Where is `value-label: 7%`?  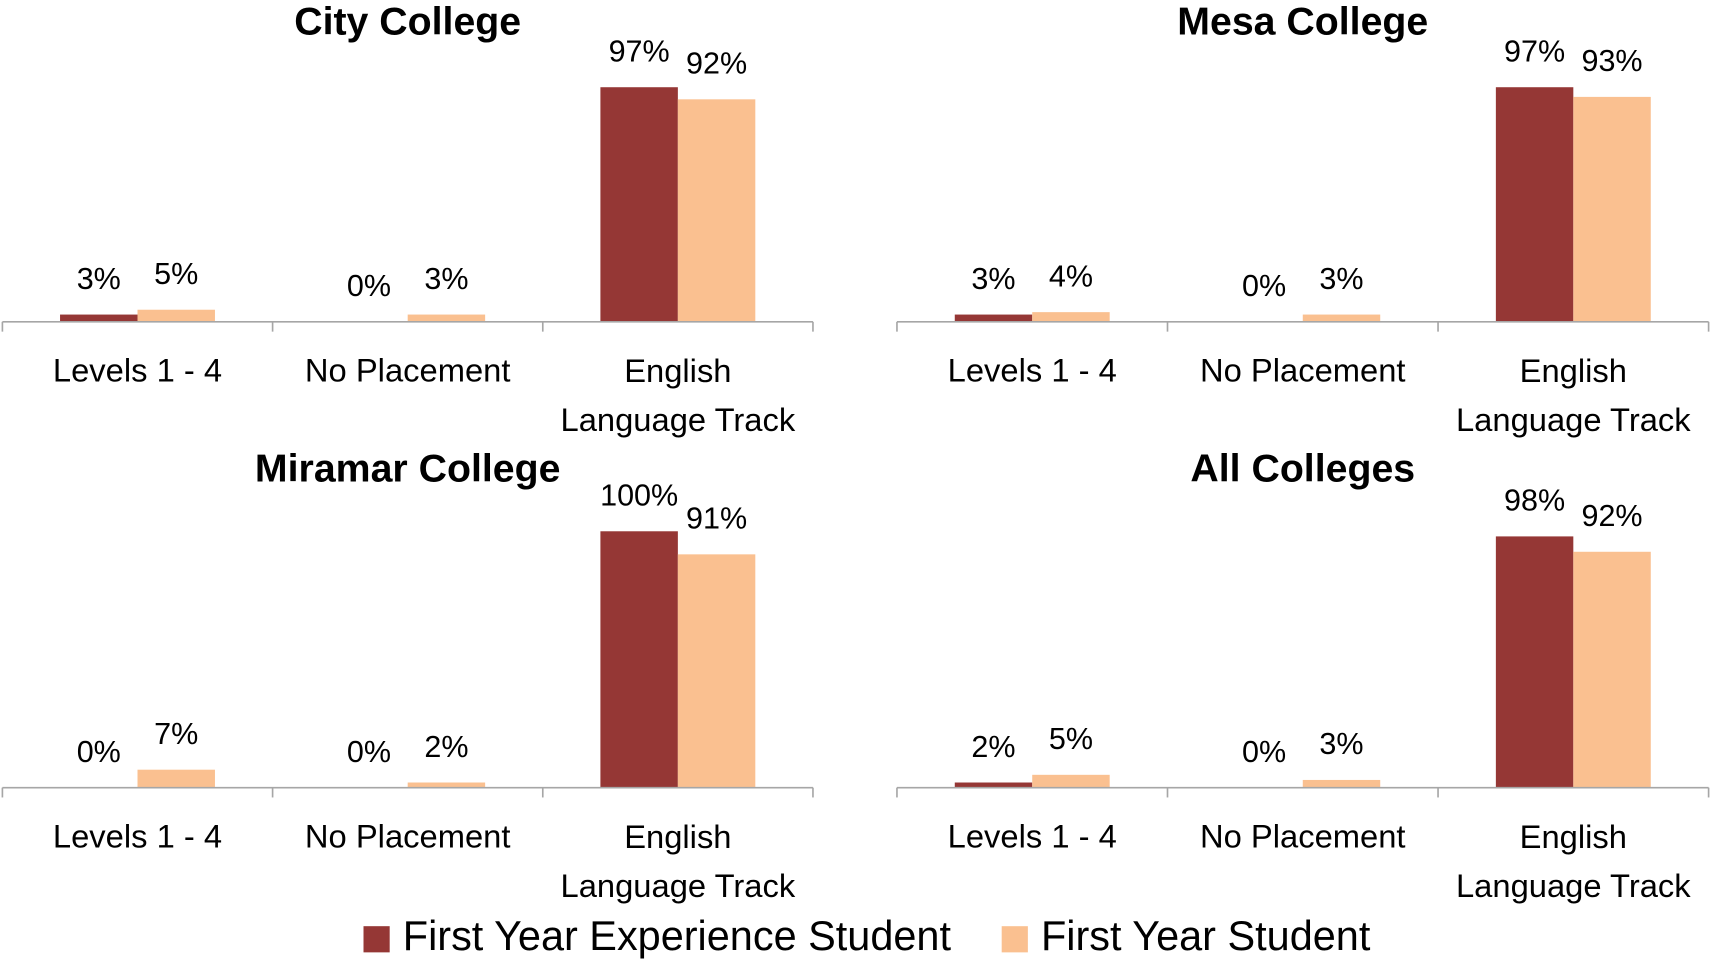
value-label: 7% is located at coordinates (176, 734).